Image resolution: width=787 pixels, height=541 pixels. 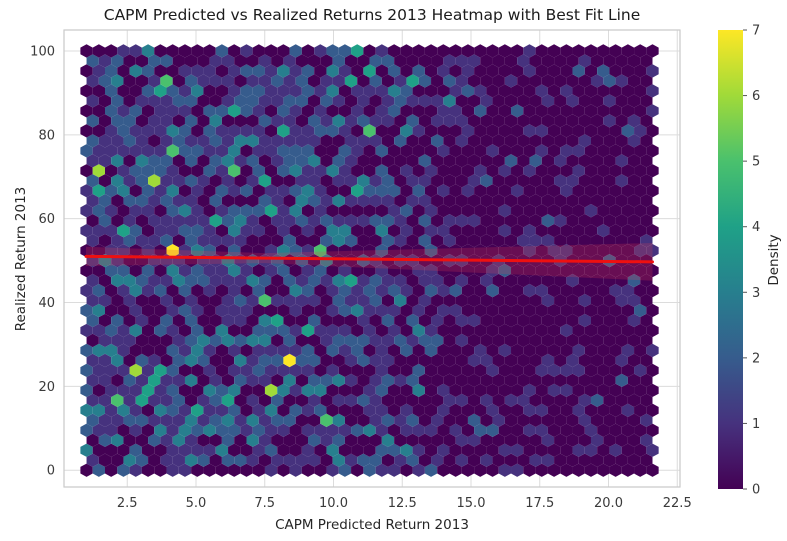 What do you see at coordinates (372, 525) in the screenshot?
I see `x-axis-label: CAPM Predicted Return 2013` at bounding box center [372, 525].